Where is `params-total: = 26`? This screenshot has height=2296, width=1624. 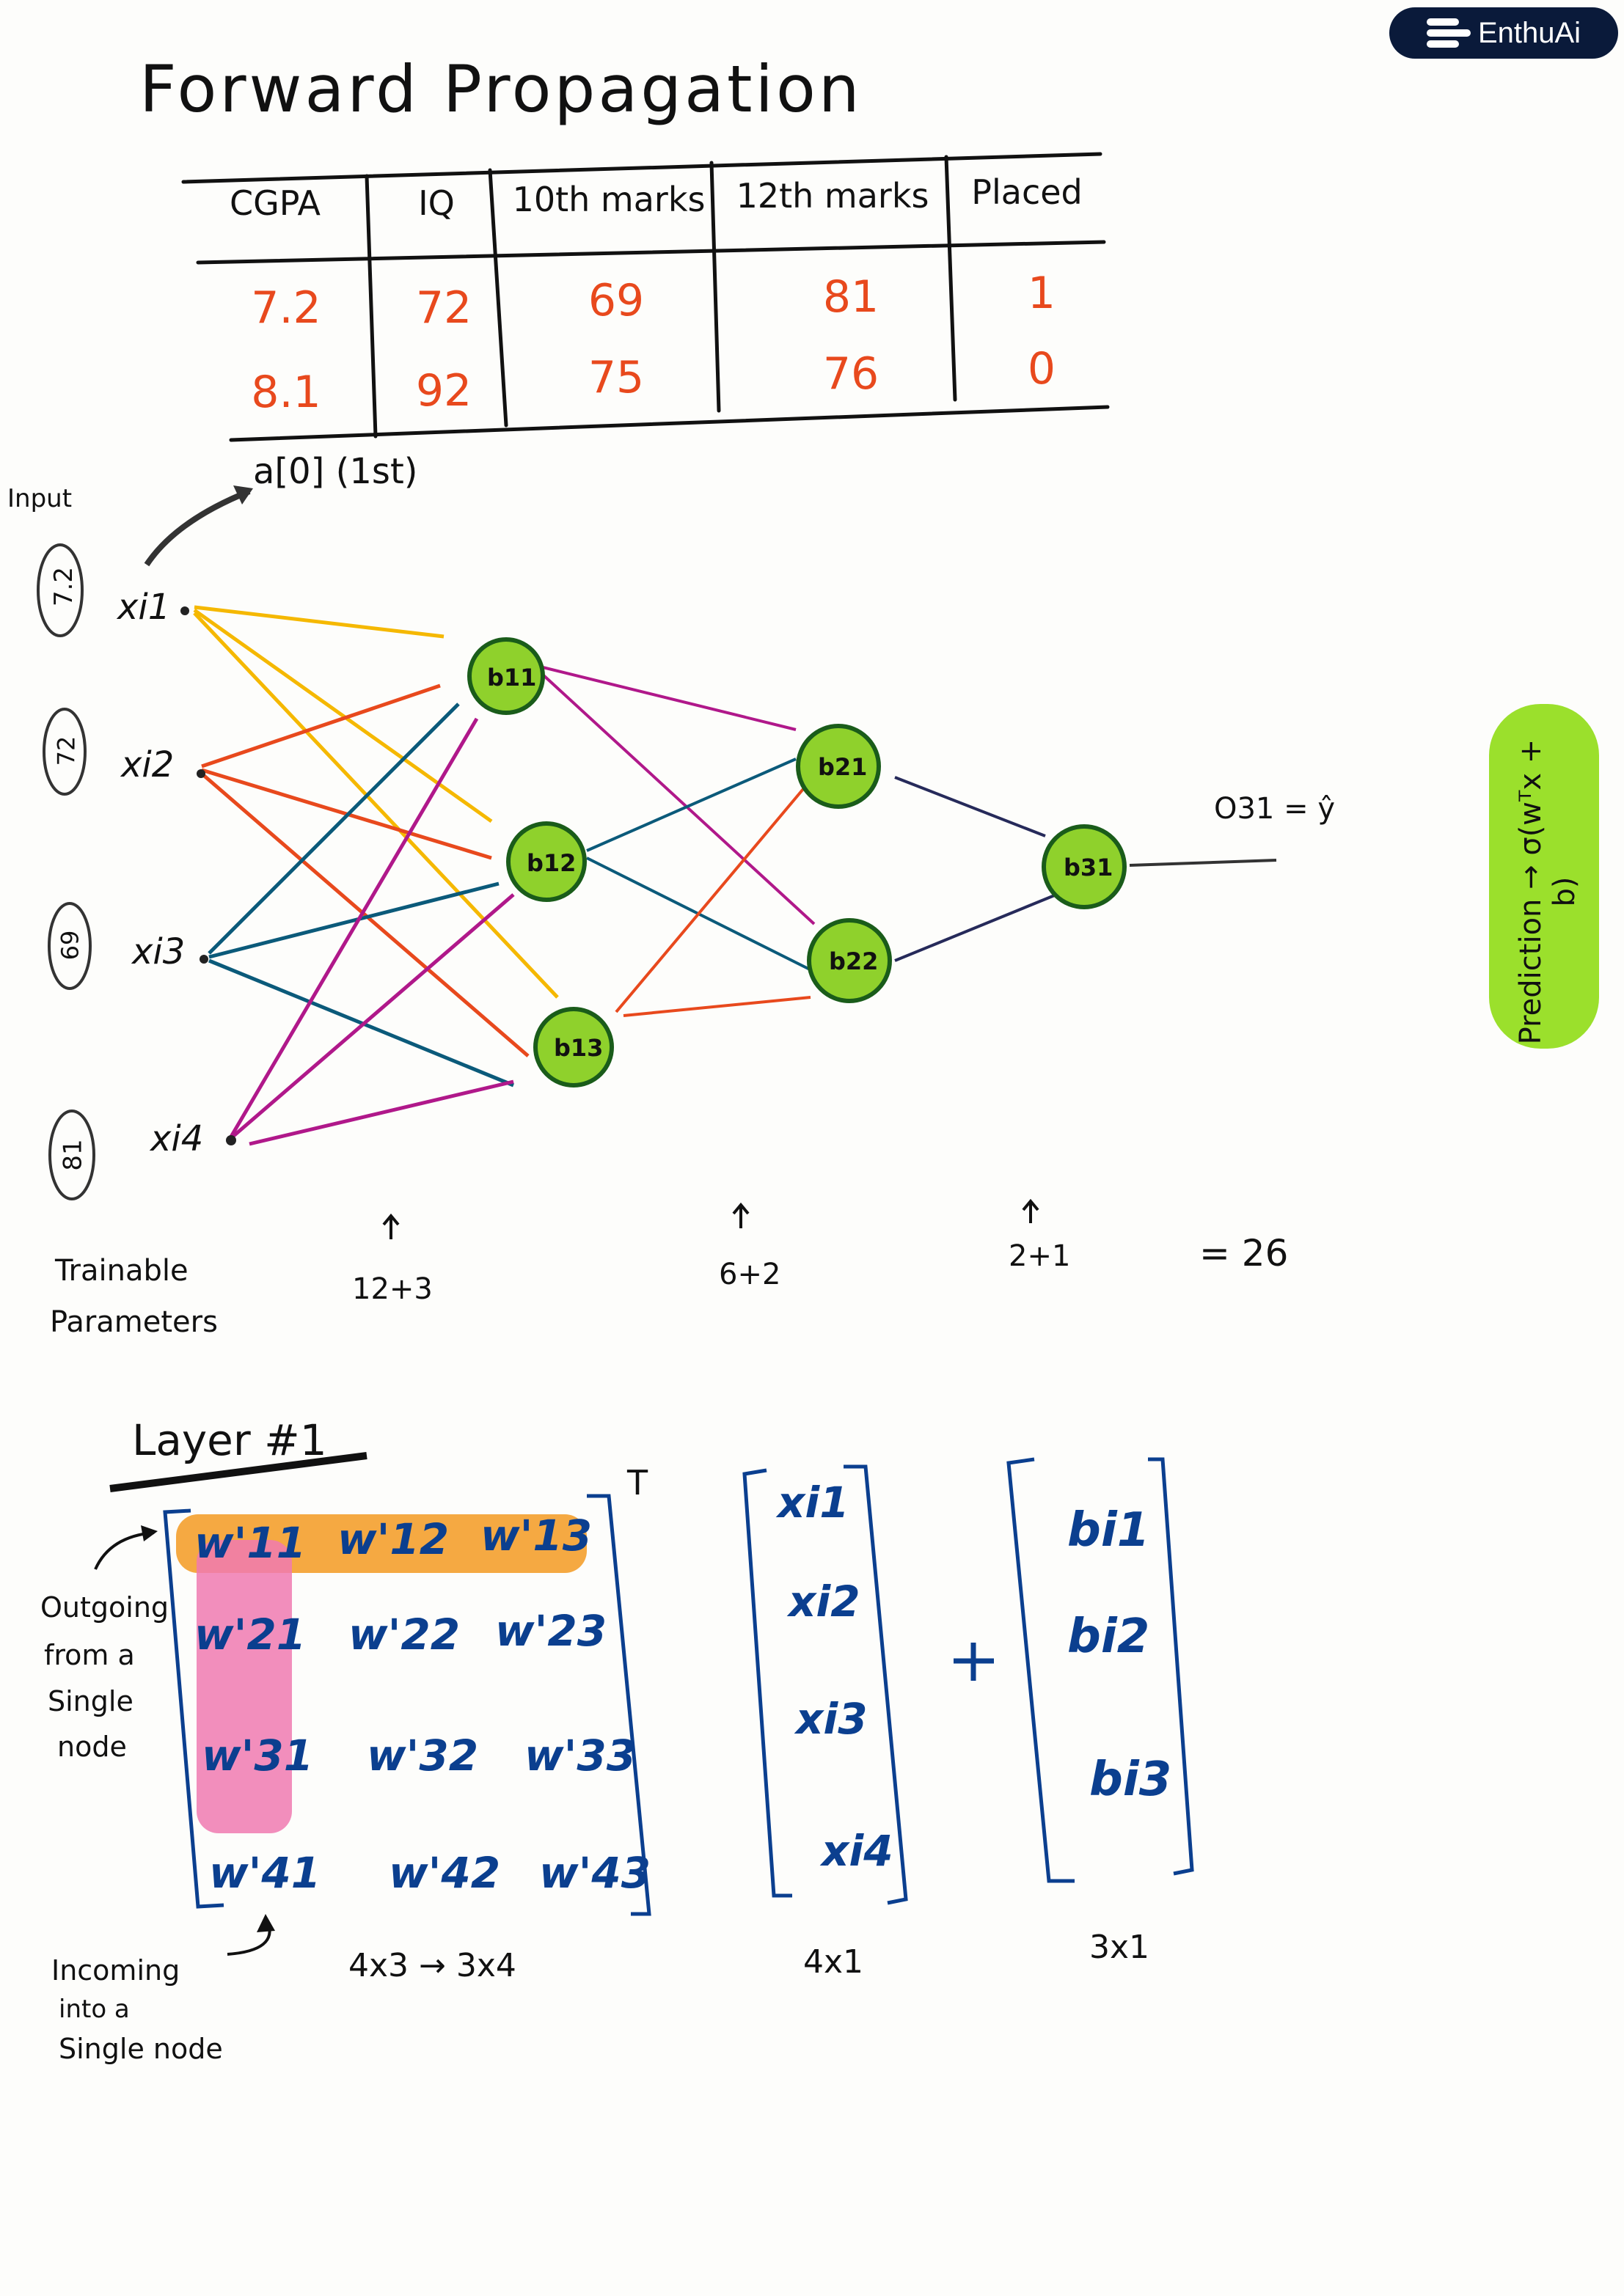
params-total: = 26 is located at coordinates (1244, 1253).